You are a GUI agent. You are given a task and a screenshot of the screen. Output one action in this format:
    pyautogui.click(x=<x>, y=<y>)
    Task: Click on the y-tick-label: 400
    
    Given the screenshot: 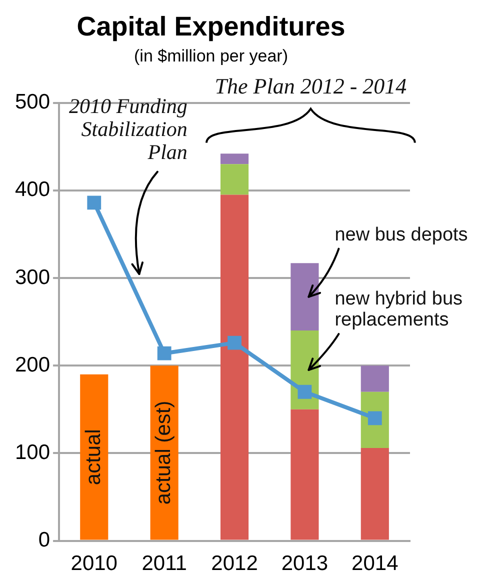 What is the action you would take?
    pyautogui.click(x=32, y=190)
    